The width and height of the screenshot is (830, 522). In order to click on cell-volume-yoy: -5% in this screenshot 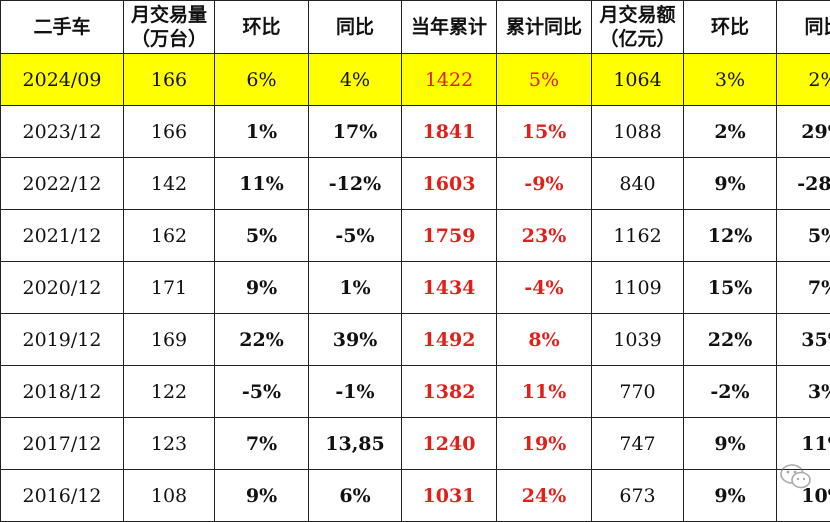, I will do `click(355, 236)`.